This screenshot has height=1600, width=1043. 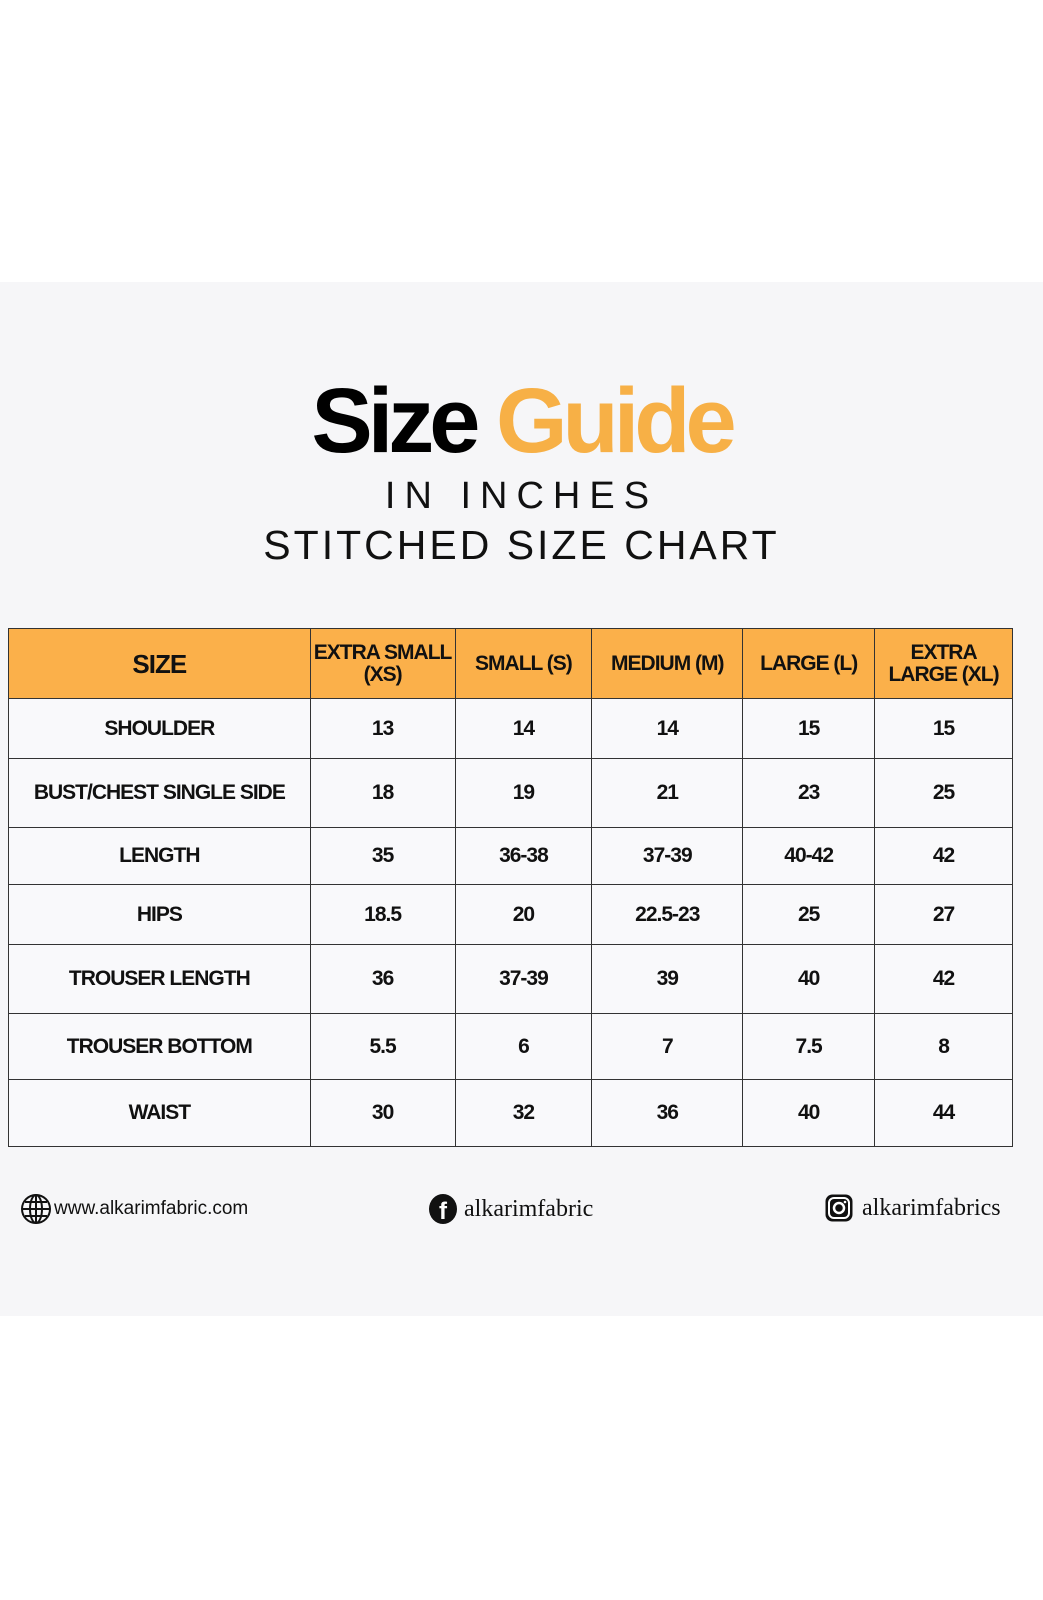 What do you see at coordinates (382, 914) in the screenshot?
I see `table-cell: 18.5` at bounding box center [382, 914].